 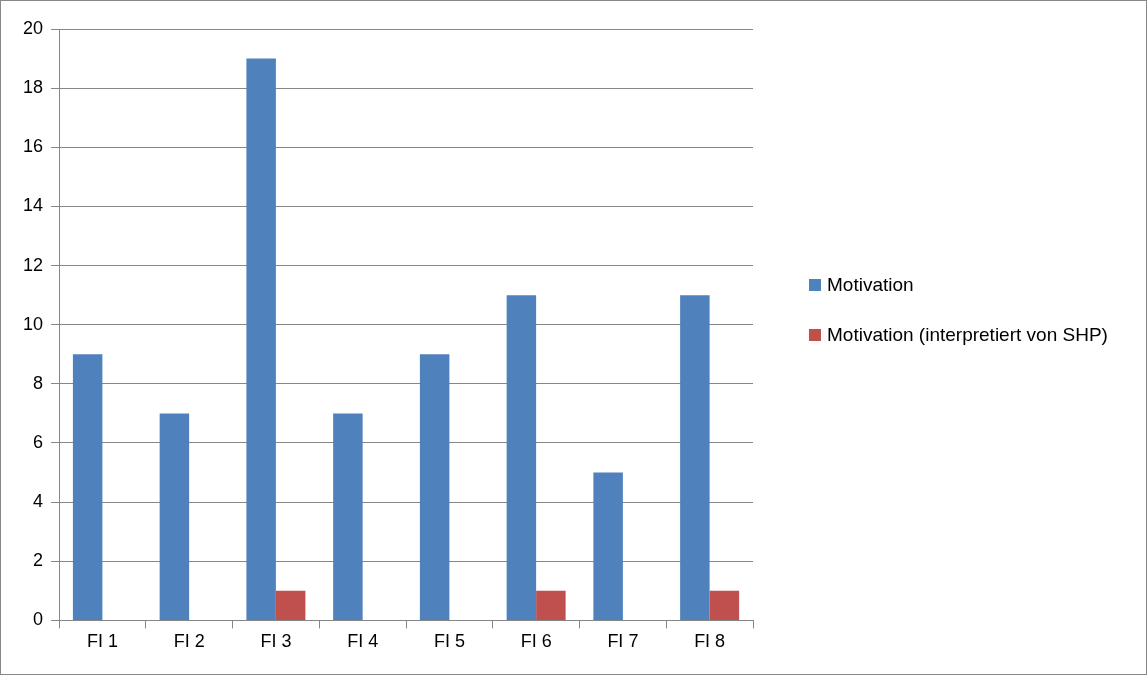 What do you see at coordinates (38, 560) in the screenshot?
I see `y-tick-label: 2` at bounding box center [38, 560].